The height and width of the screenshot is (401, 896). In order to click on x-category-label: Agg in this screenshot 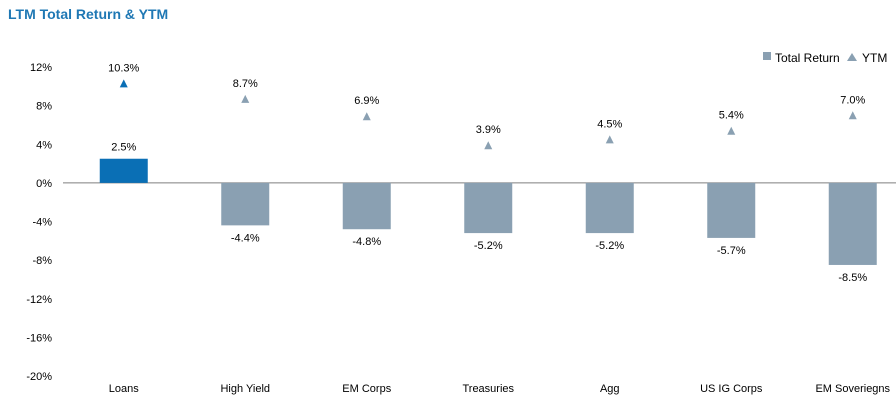, I will do `click(610, 389)`.